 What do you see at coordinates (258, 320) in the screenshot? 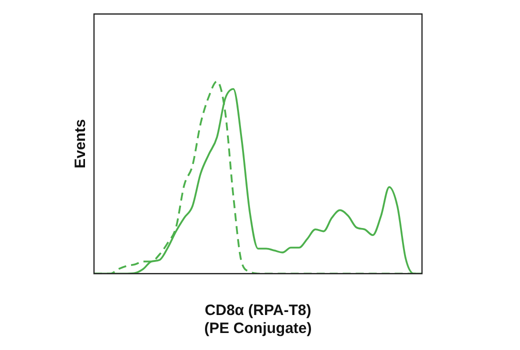
I see `x-axis-title: CD8α (RPA-T8) (PE Conjugate)` at bounding box center [258, 320].